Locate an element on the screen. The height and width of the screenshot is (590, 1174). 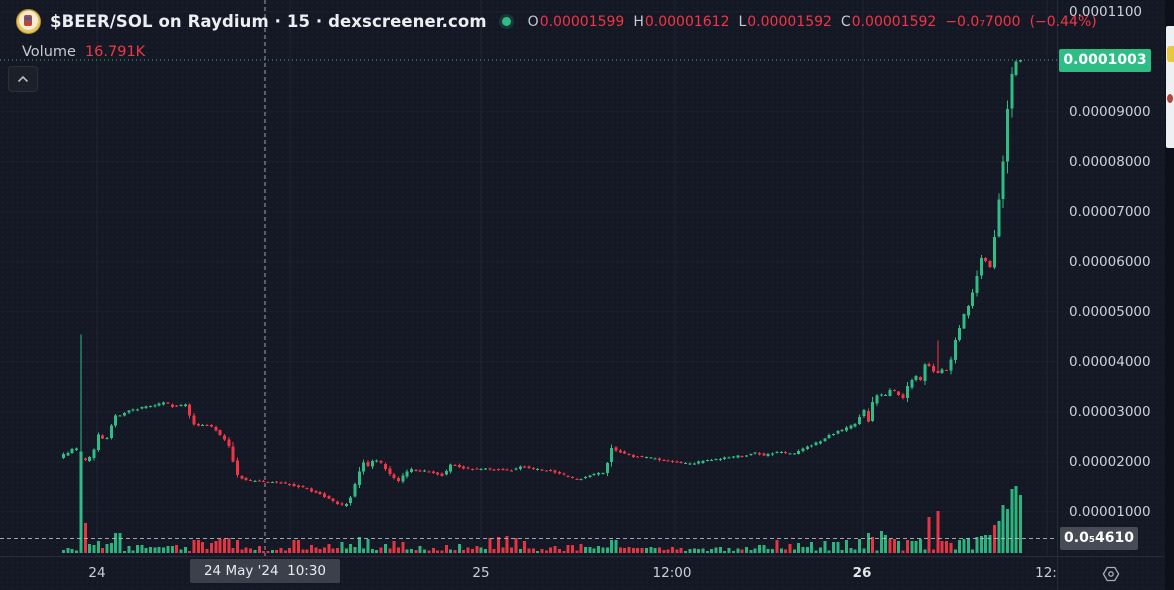
market-status-dot-icon is located at coordinates (506, 21).